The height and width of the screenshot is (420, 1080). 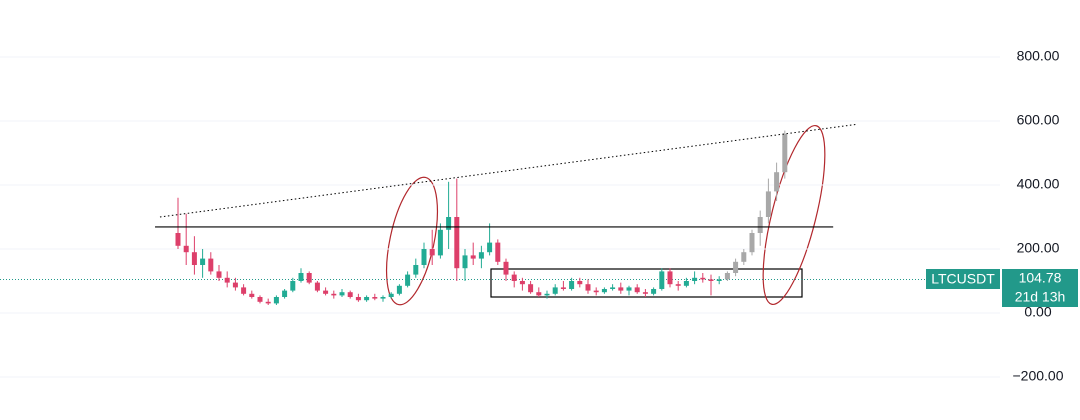 I want to click on last-price: 104.78, so click(x=1040, y=278).